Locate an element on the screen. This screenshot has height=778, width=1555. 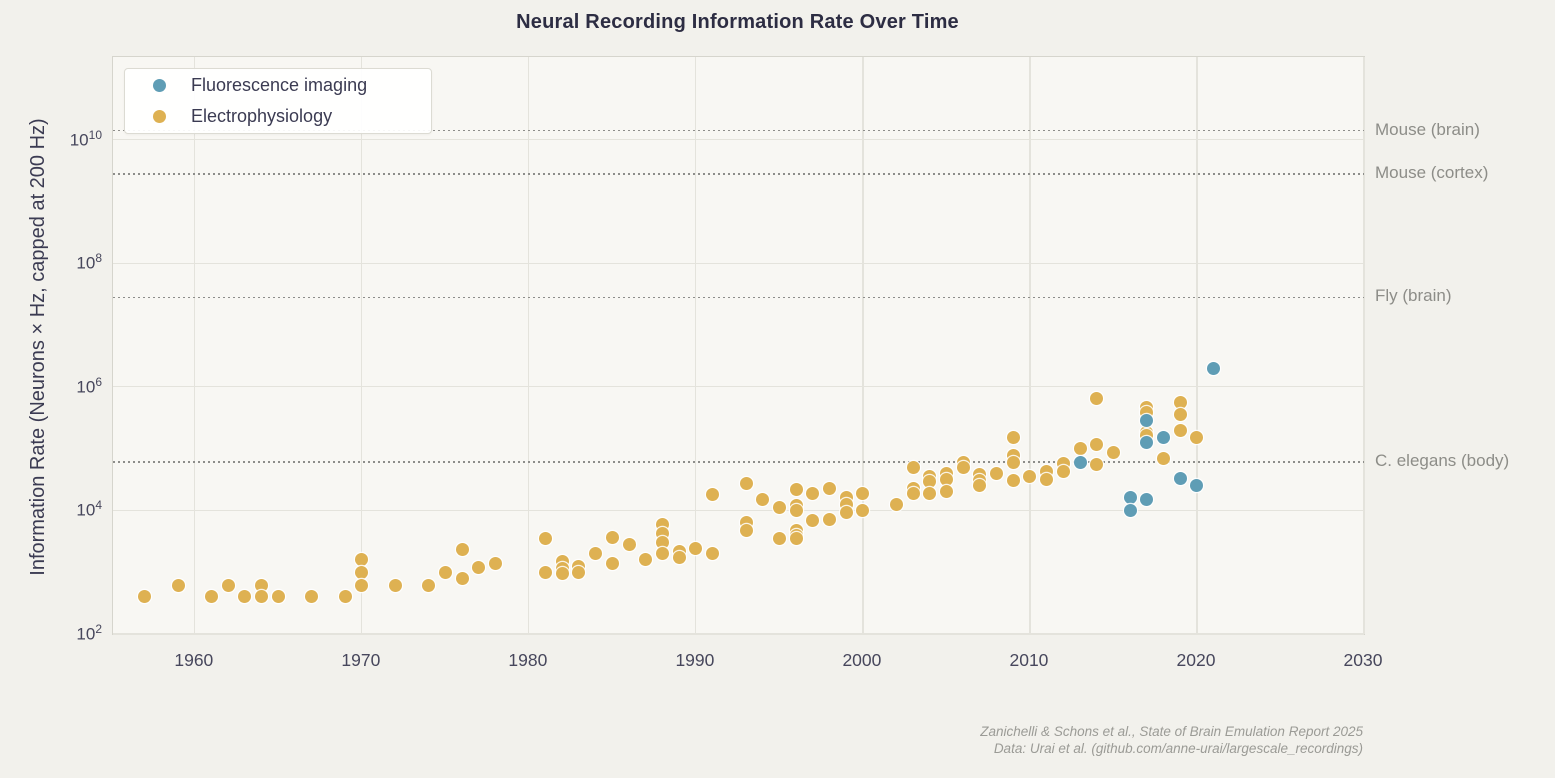
legend-label: Electrophysiology is located at coordinates (262, 116).